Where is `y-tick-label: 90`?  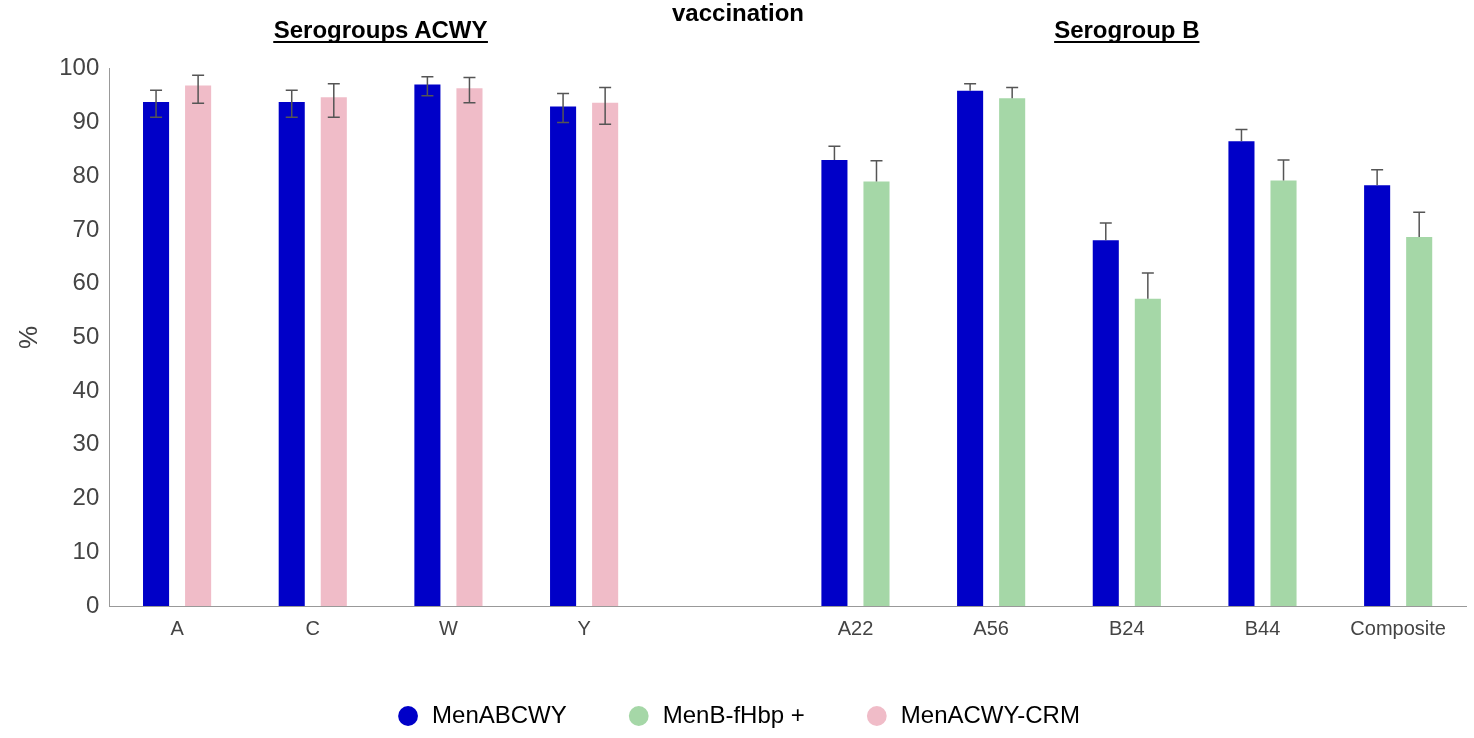
y-tick-label: 90 is located at coordinates (86, 121).